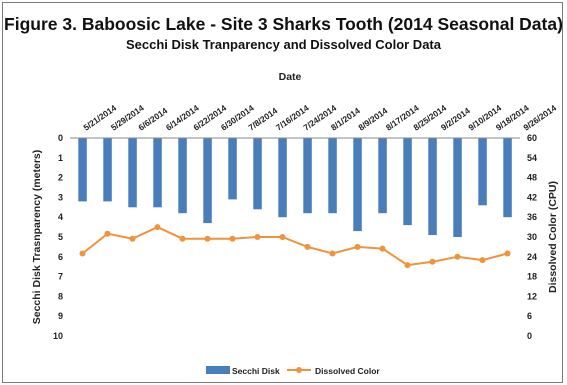  Describe the element at coordinates (532, 217) in the screenshot. I see `right-tick-label: 36` at that location.